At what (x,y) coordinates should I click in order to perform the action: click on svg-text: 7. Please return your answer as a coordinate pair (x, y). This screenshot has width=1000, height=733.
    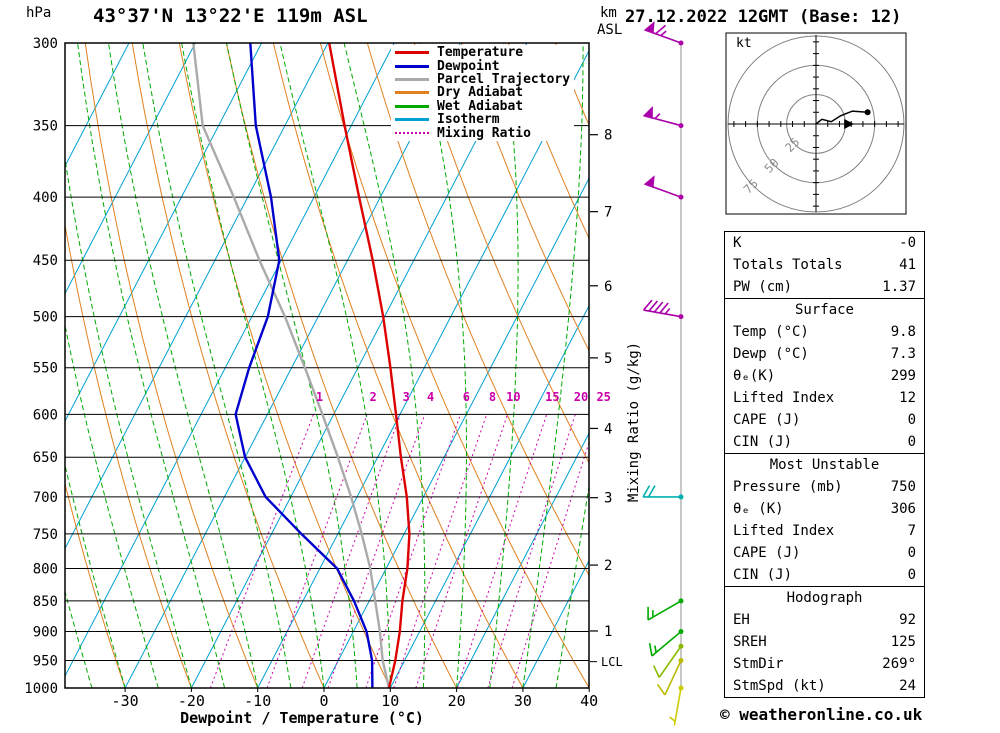
    Looking at the image, I should click on (608, 213).